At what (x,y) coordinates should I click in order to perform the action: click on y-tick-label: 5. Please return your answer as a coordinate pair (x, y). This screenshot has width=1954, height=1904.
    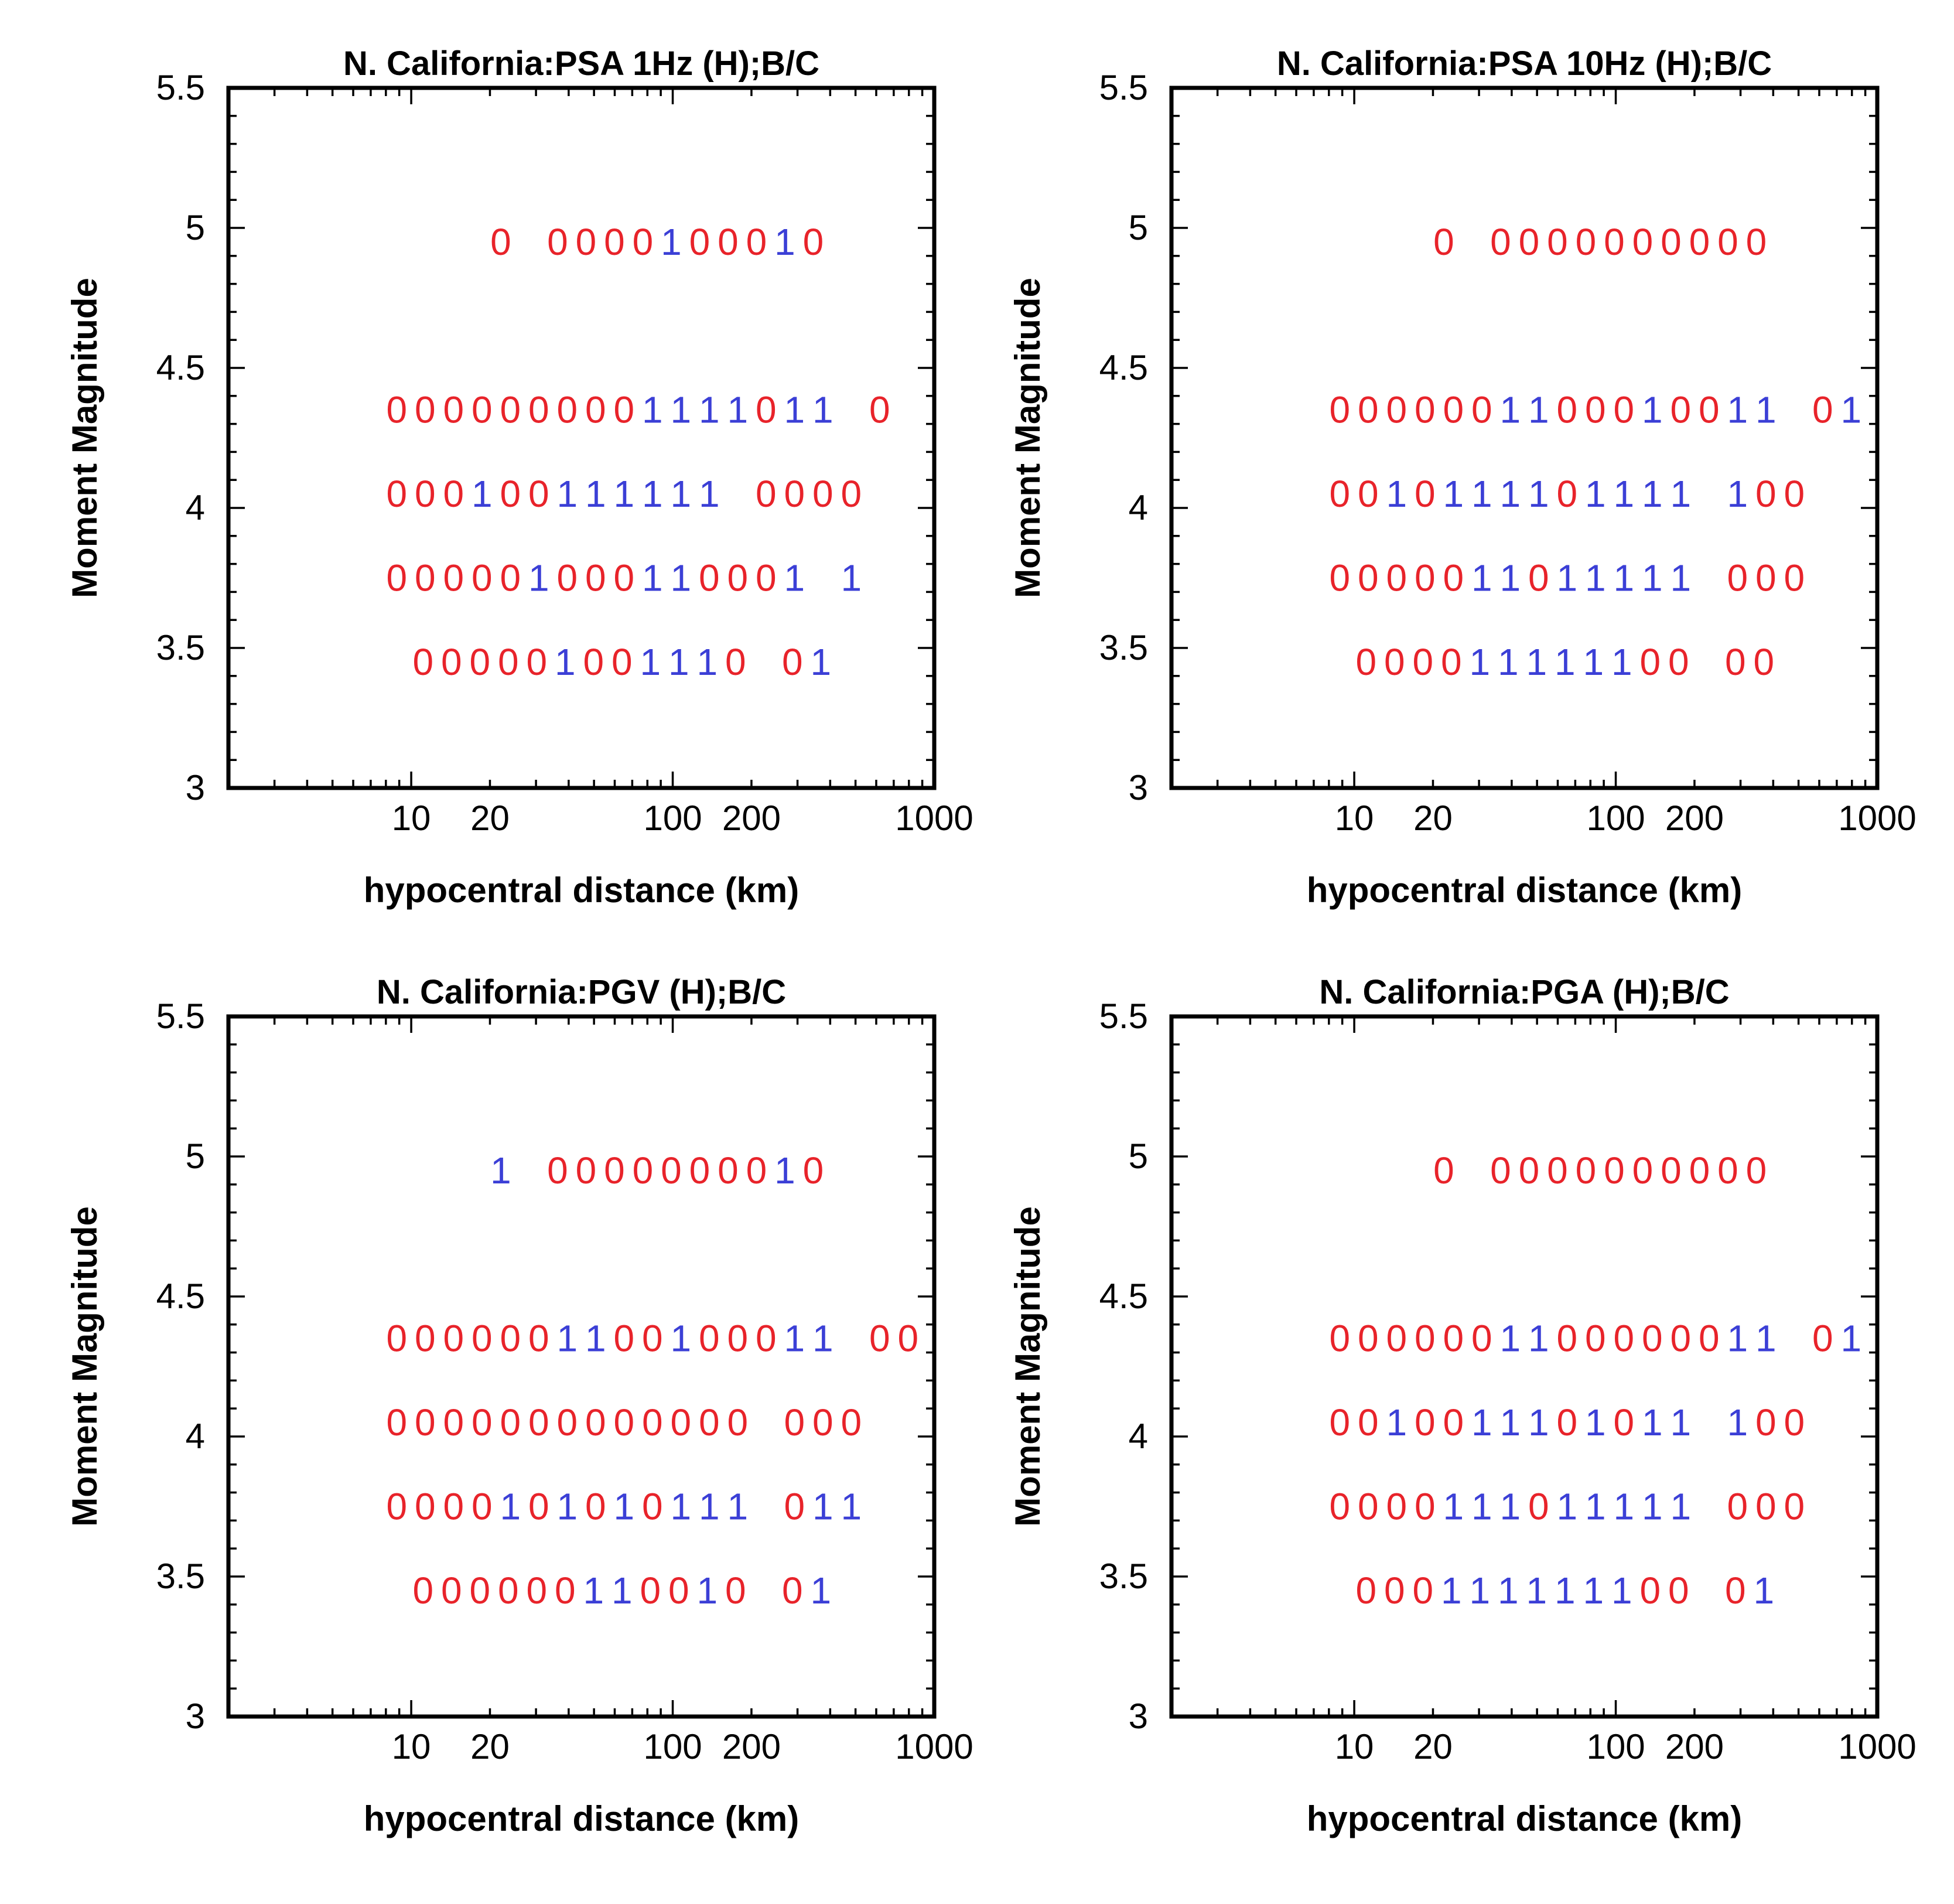
    Looking at the image, I should click on (1138, 1156).